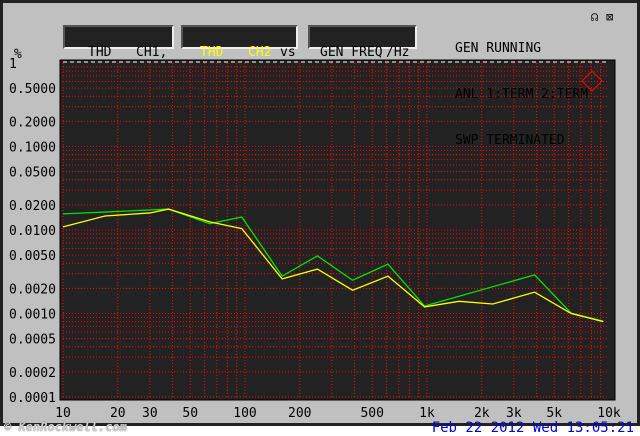 The height and width of the screenshot is (436, 640). I want to click on x-tick-label: 10k, so click(609, 413).